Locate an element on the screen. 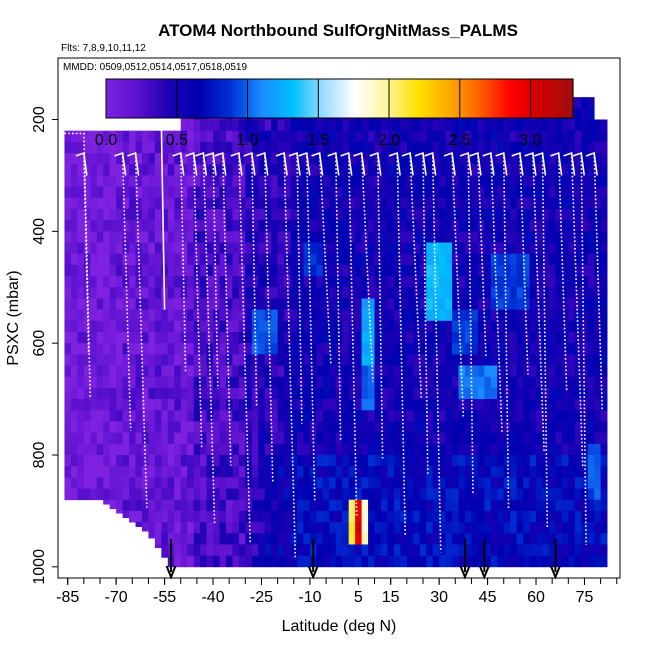  colorbar-tick-label: 1.5 is located at coordinates (318, 140).